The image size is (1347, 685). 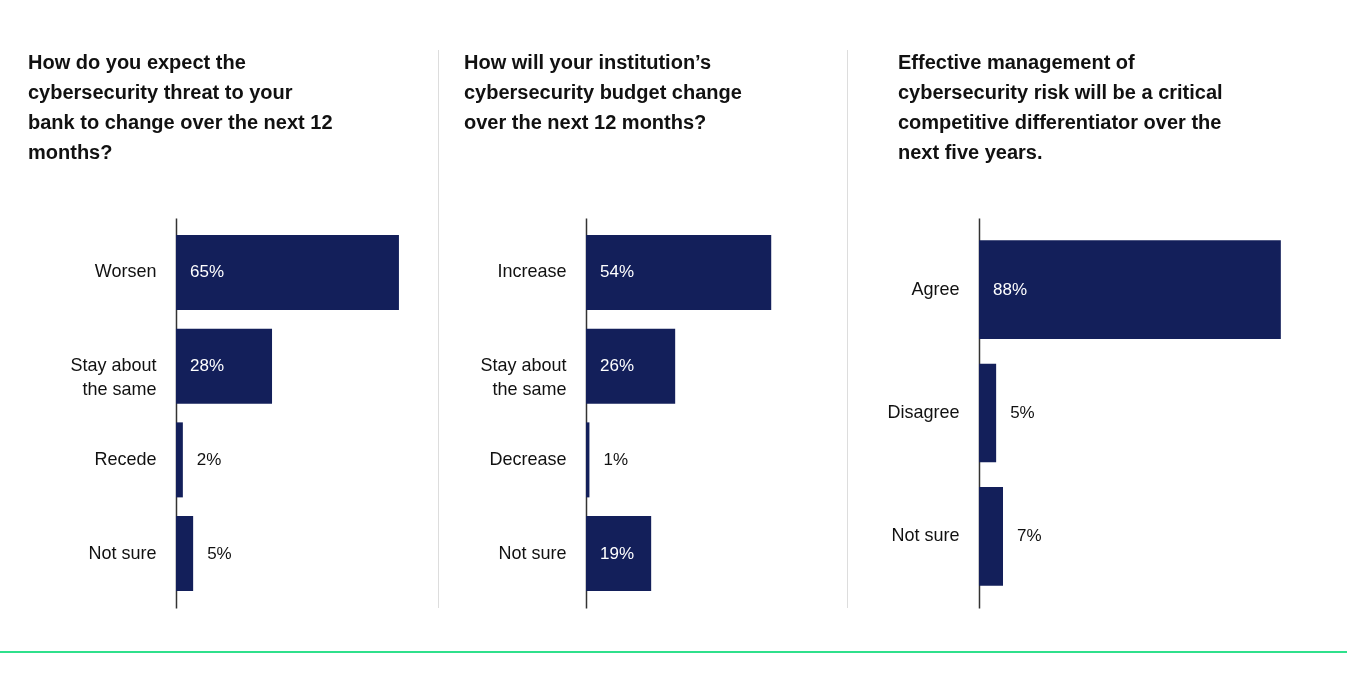 What do you see at coordinates (180, 107) in the screenshot?
I see `chart-title: How do you expect the cybersecurity threat to your bank to change over the next 12 months?` at bounding box center [180, 107].